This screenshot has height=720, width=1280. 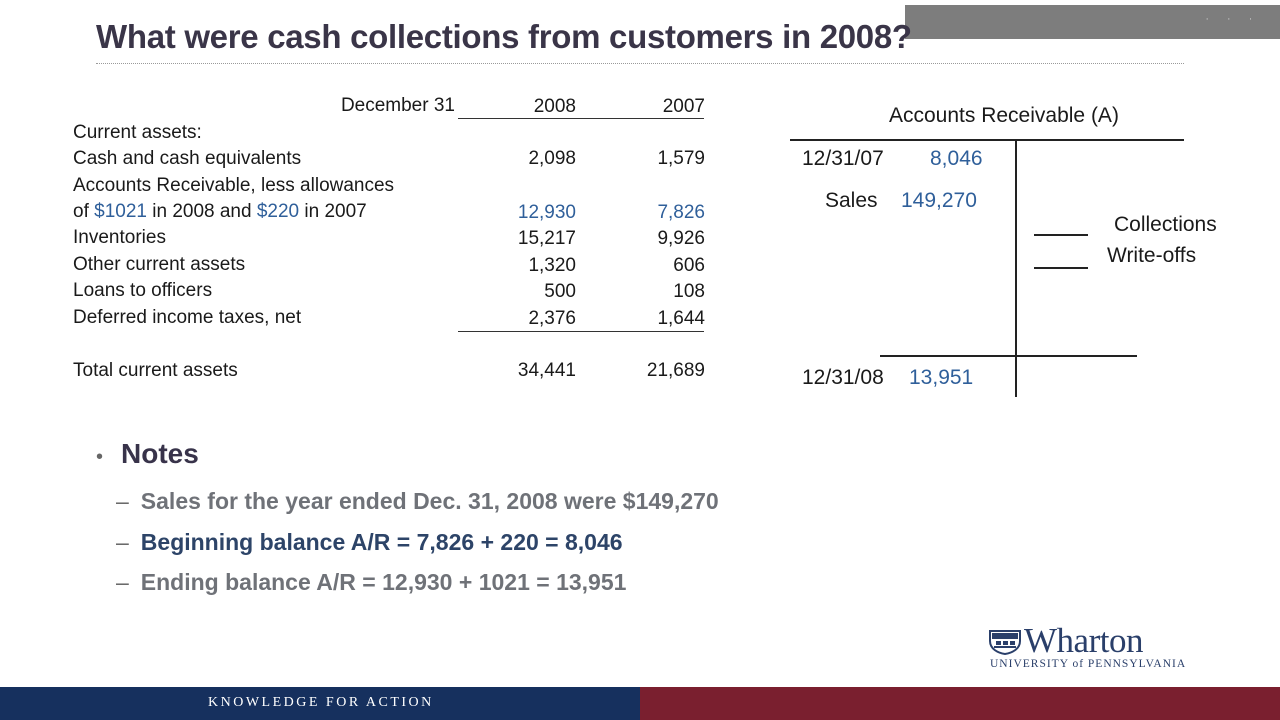 I want to click on write-offs-blank, so click(x=1061, y=268).